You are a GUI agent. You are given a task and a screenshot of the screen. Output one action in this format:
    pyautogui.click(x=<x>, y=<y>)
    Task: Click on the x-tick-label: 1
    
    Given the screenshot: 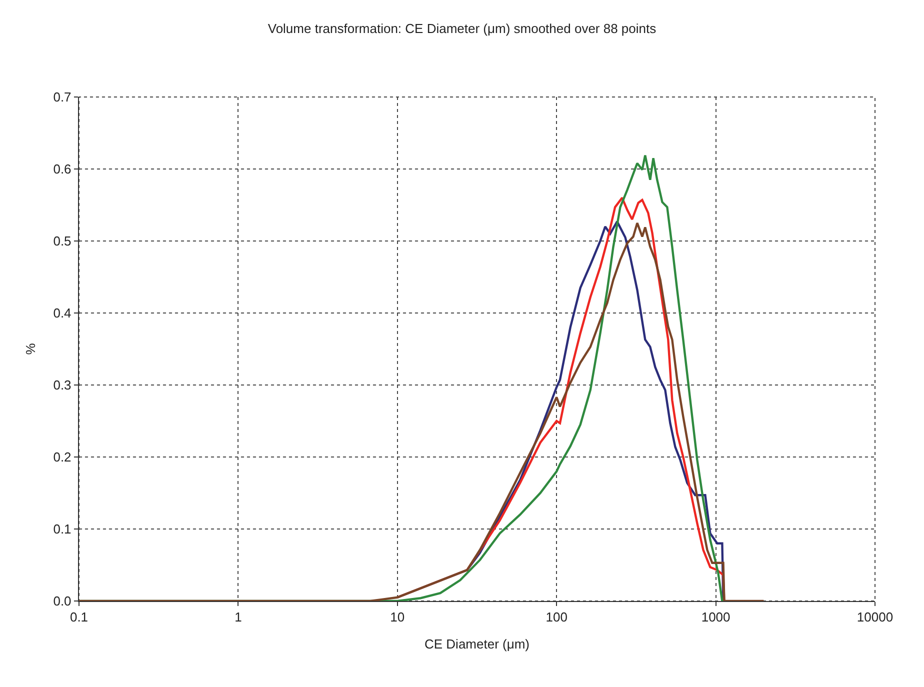 What is the action you would take?
    pyautogui.click(x=238, y=617)
    